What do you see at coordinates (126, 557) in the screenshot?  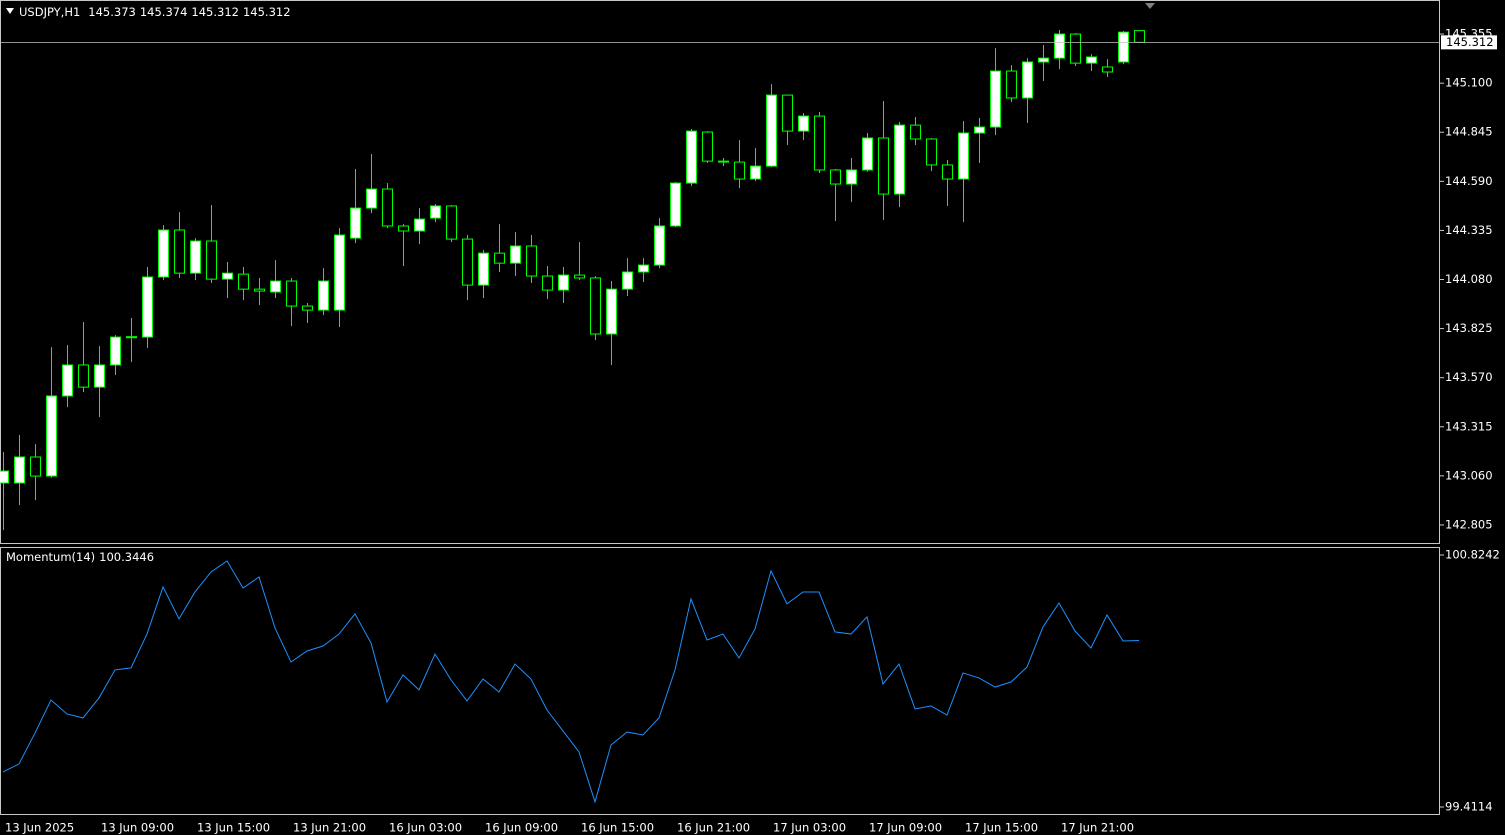 I see `indicator-value: 100.3446` at bounding box center [126, 557].